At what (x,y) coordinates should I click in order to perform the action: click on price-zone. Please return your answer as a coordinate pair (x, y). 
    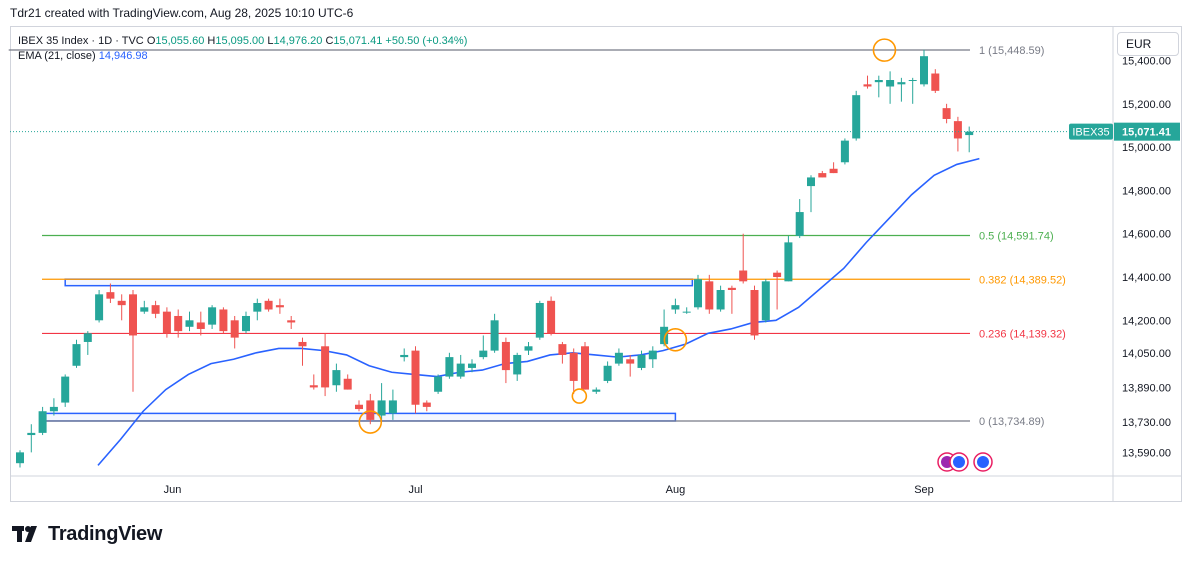
    Looking at the image, I should click on (379, 282).